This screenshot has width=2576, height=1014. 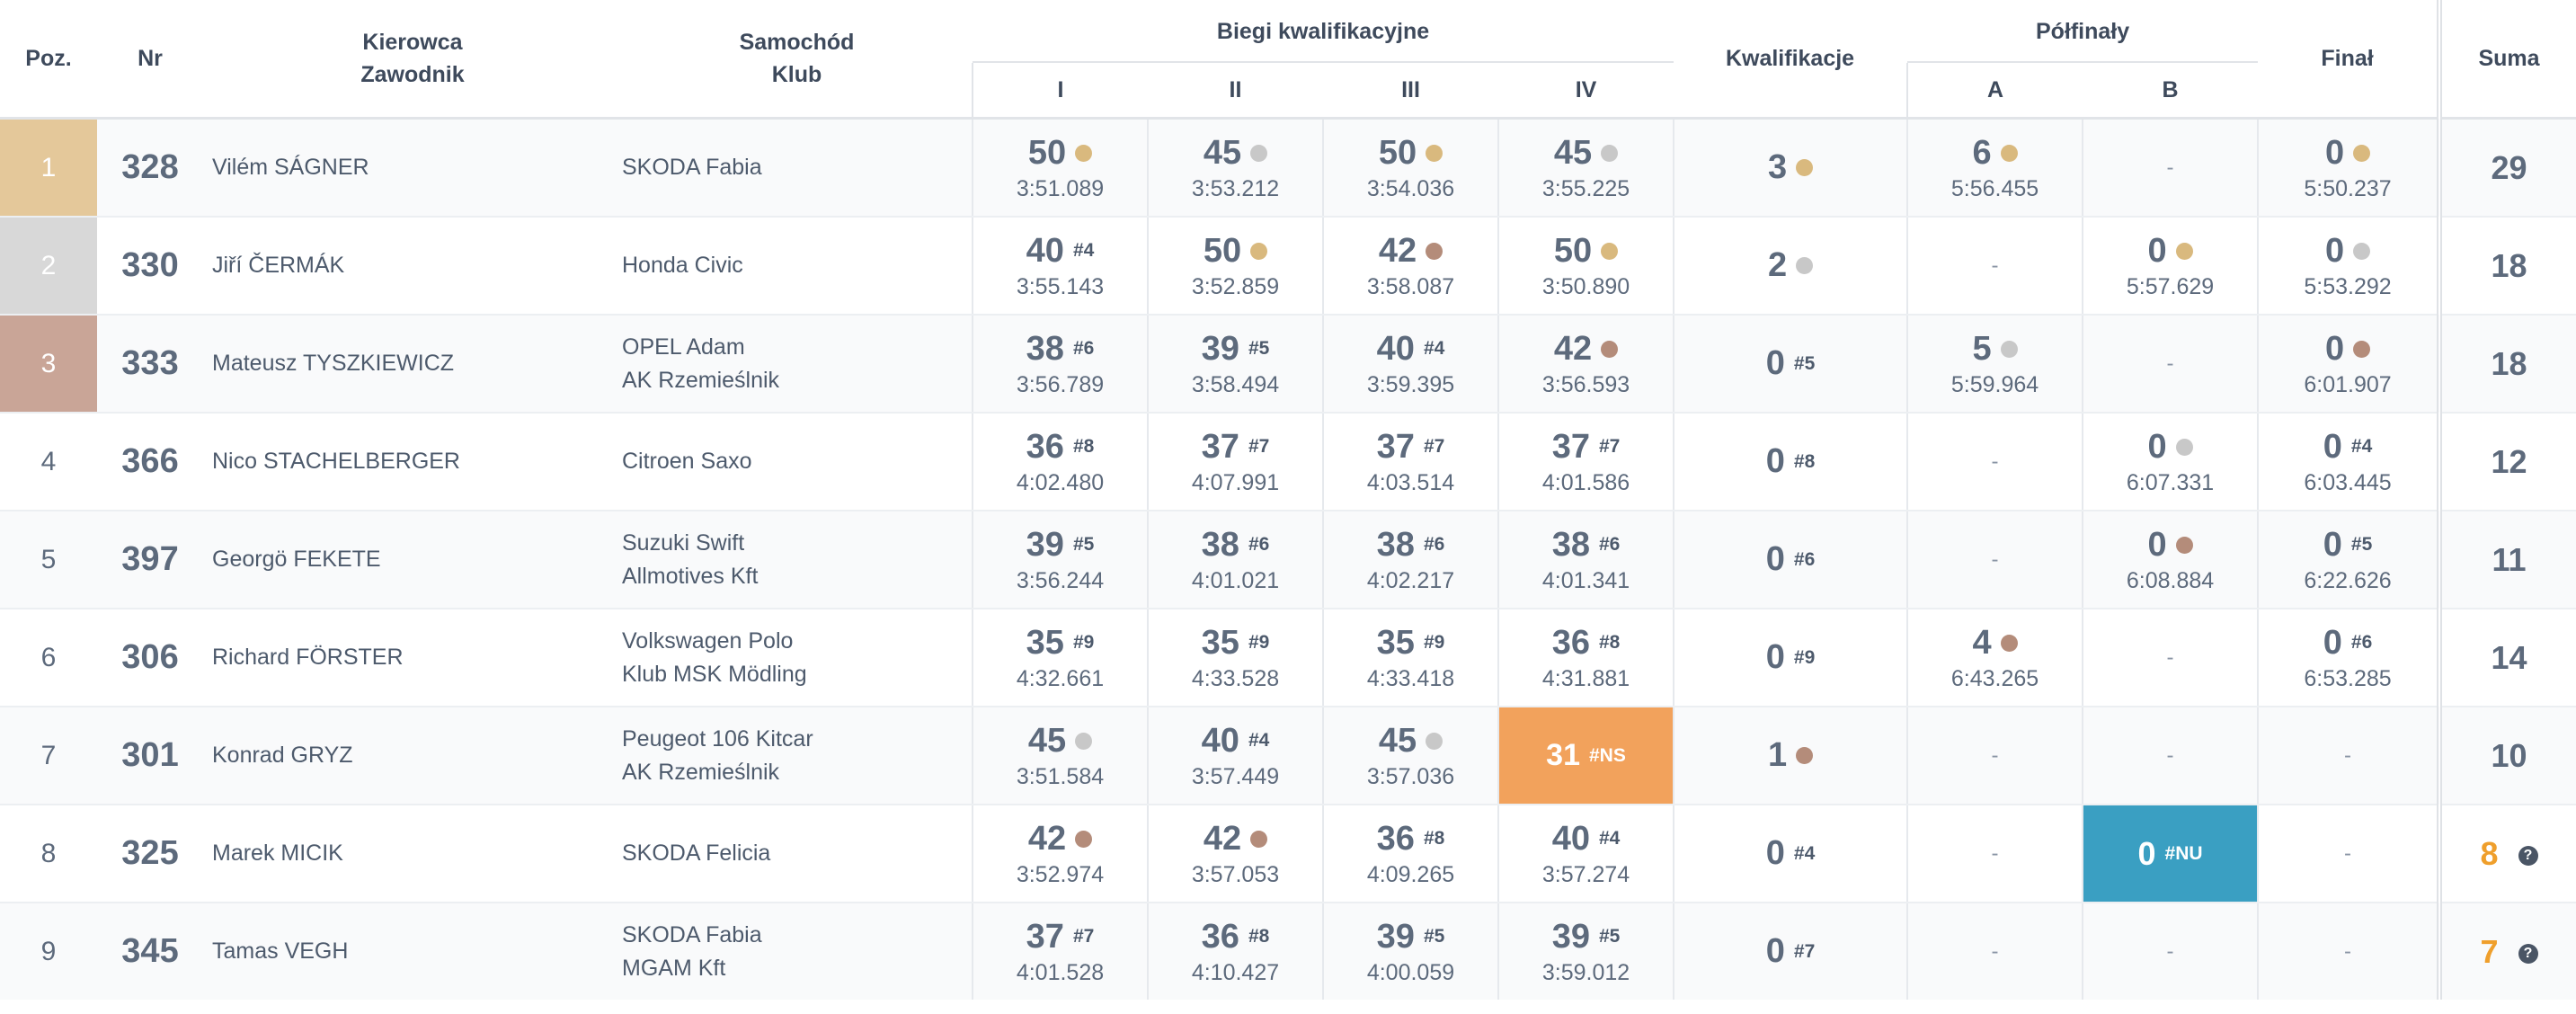 I want to click on heat-4-cell: 50 3:50.890, so click(x=1585, y=266).